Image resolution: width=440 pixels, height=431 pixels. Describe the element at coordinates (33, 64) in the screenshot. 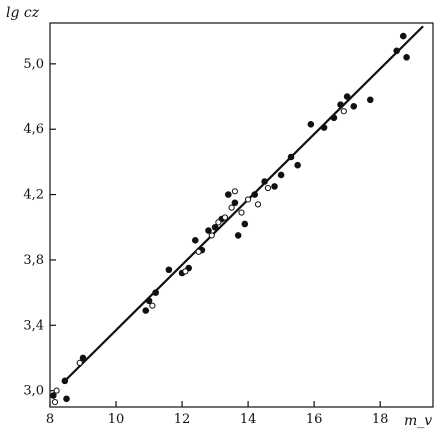

I see `y-tick-label: 5,0` at that location.